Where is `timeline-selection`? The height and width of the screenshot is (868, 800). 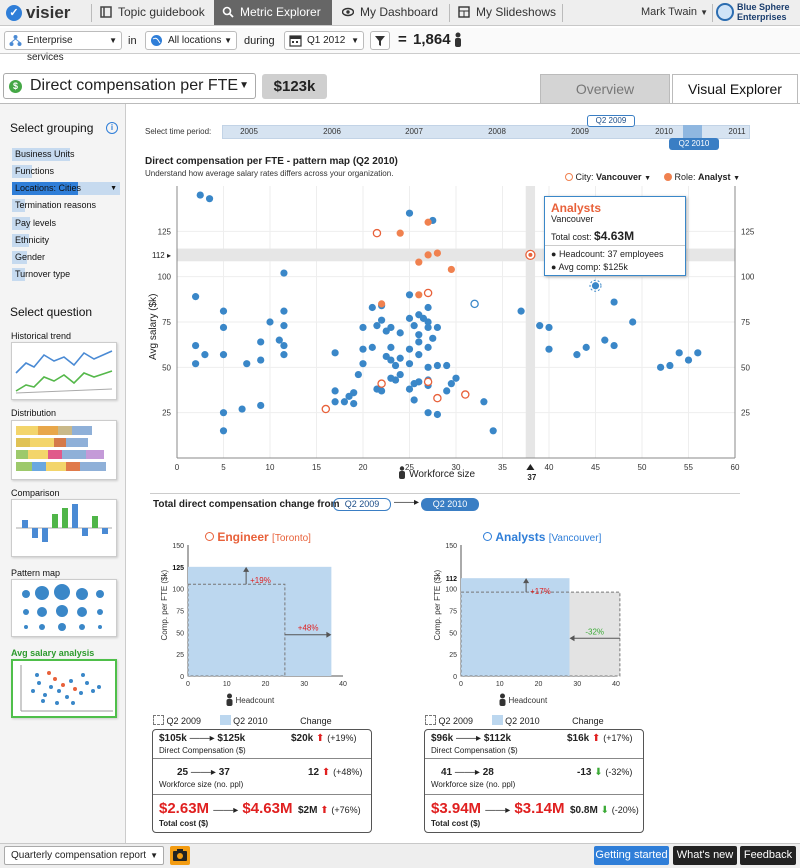 timeline-selection is located at coordinates (692, 132).